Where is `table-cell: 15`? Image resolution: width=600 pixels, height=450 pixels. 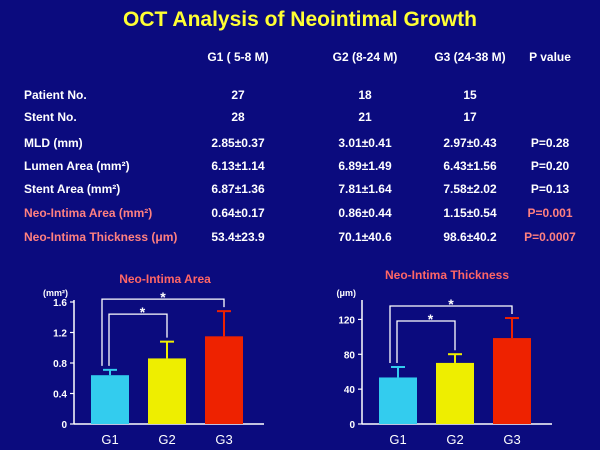
table-cell: 15 is located at coordinates (470, 95).